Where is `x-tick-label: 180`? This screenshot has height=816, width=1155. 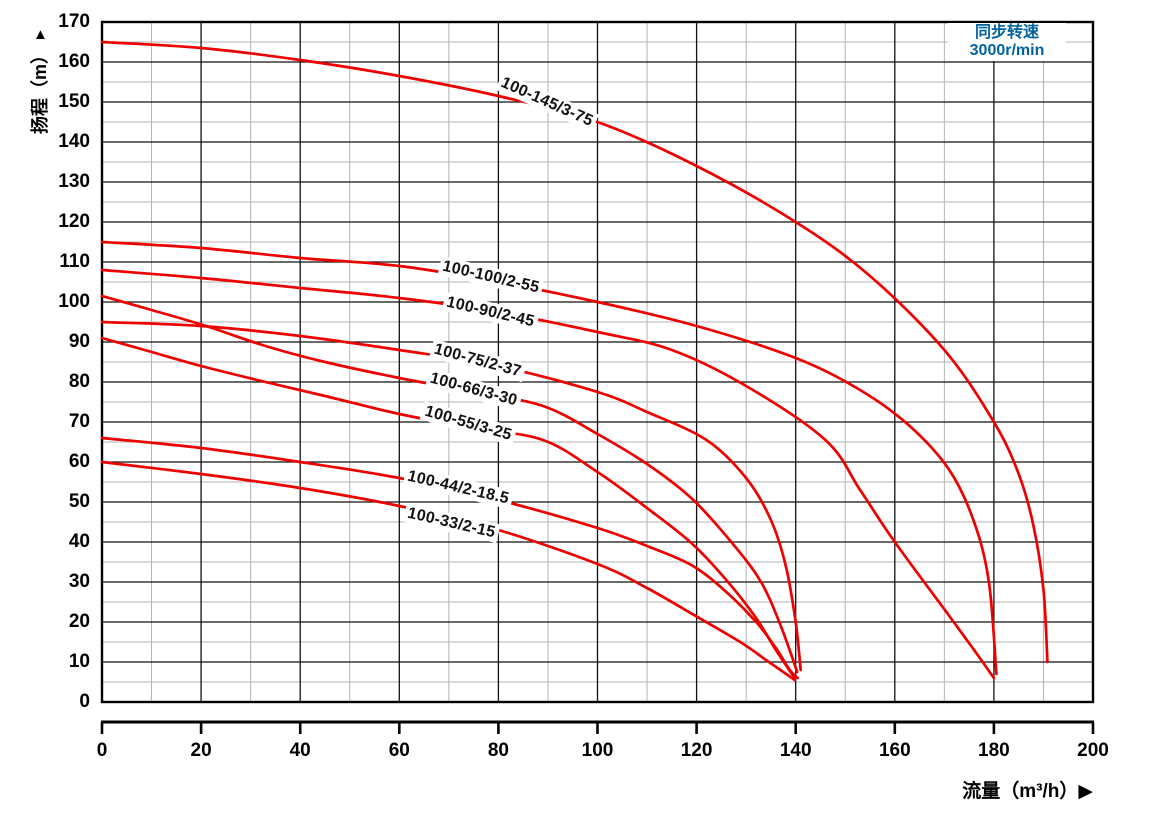 x-tick-label: 180 is located at coordinates (994, 750).